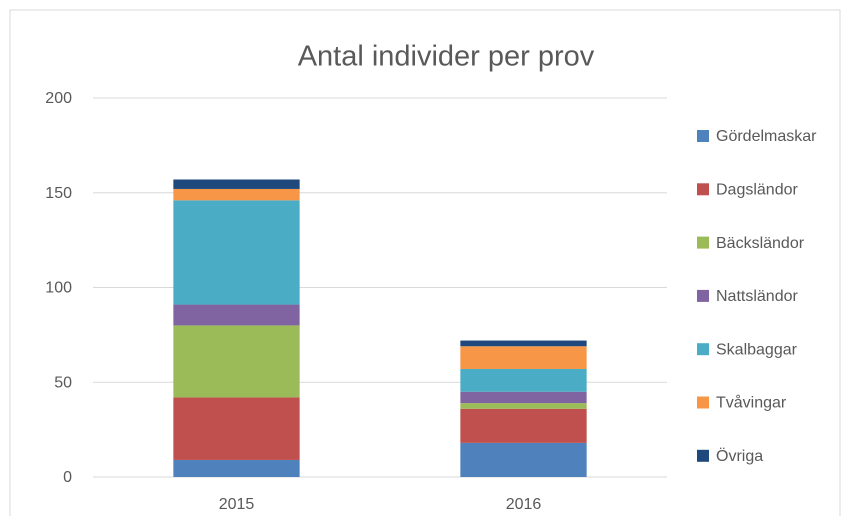  I want to click on chart-title: Antal individer per prov, so click(446, 57).